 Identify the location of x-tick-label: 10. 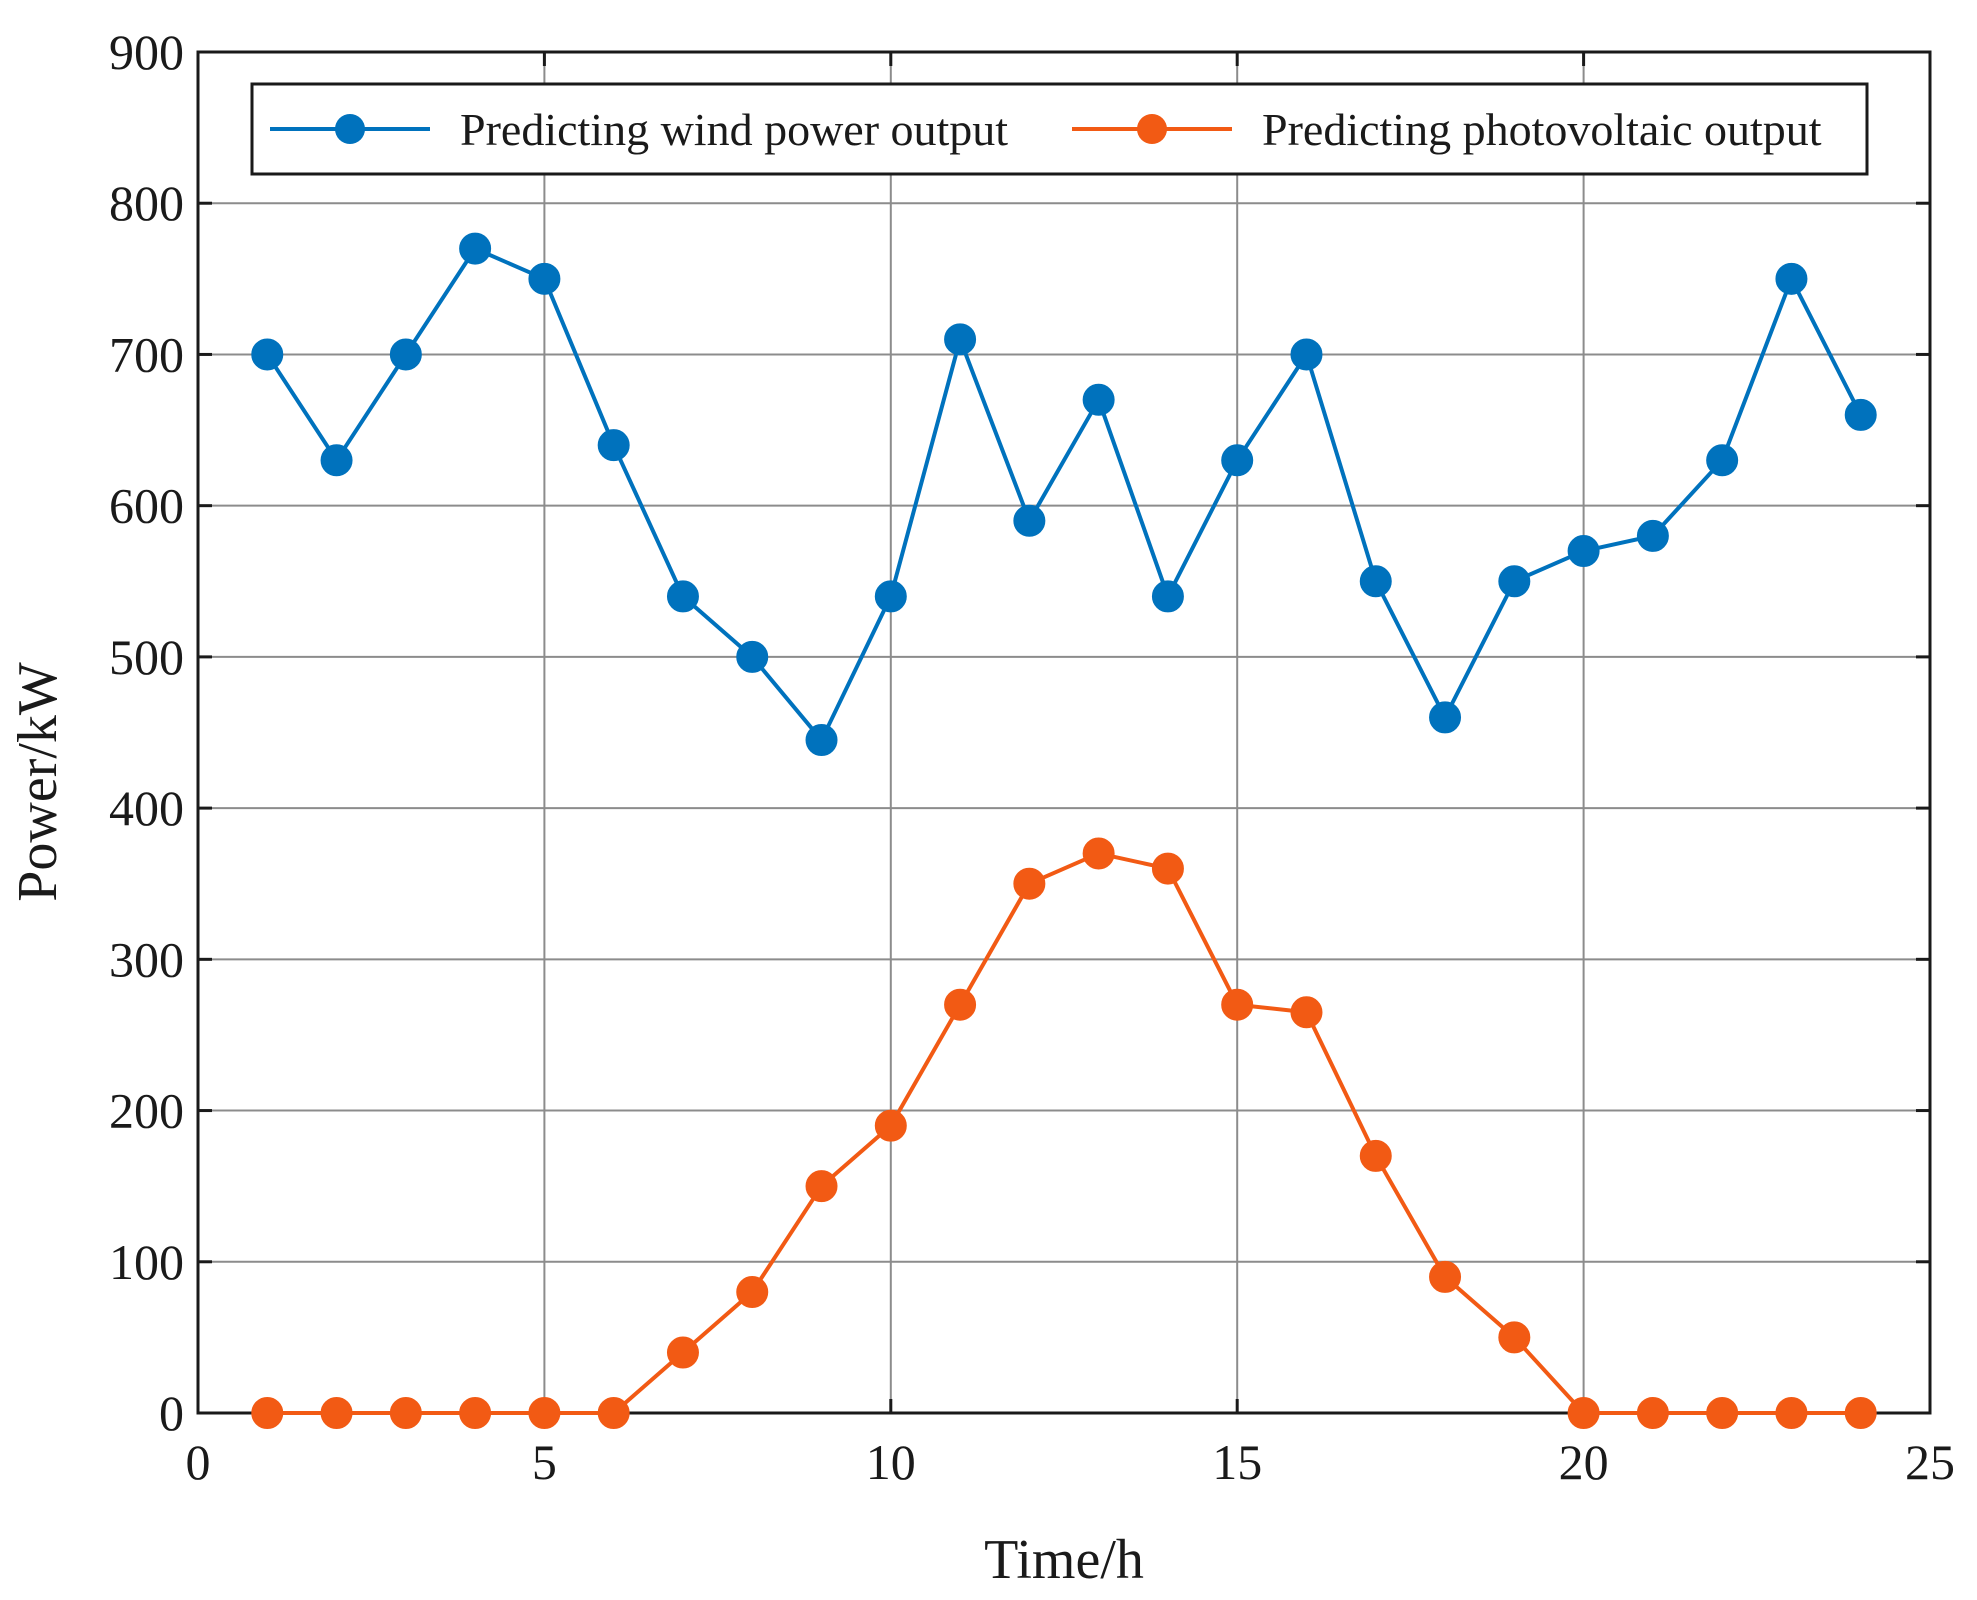
(891, 1462).